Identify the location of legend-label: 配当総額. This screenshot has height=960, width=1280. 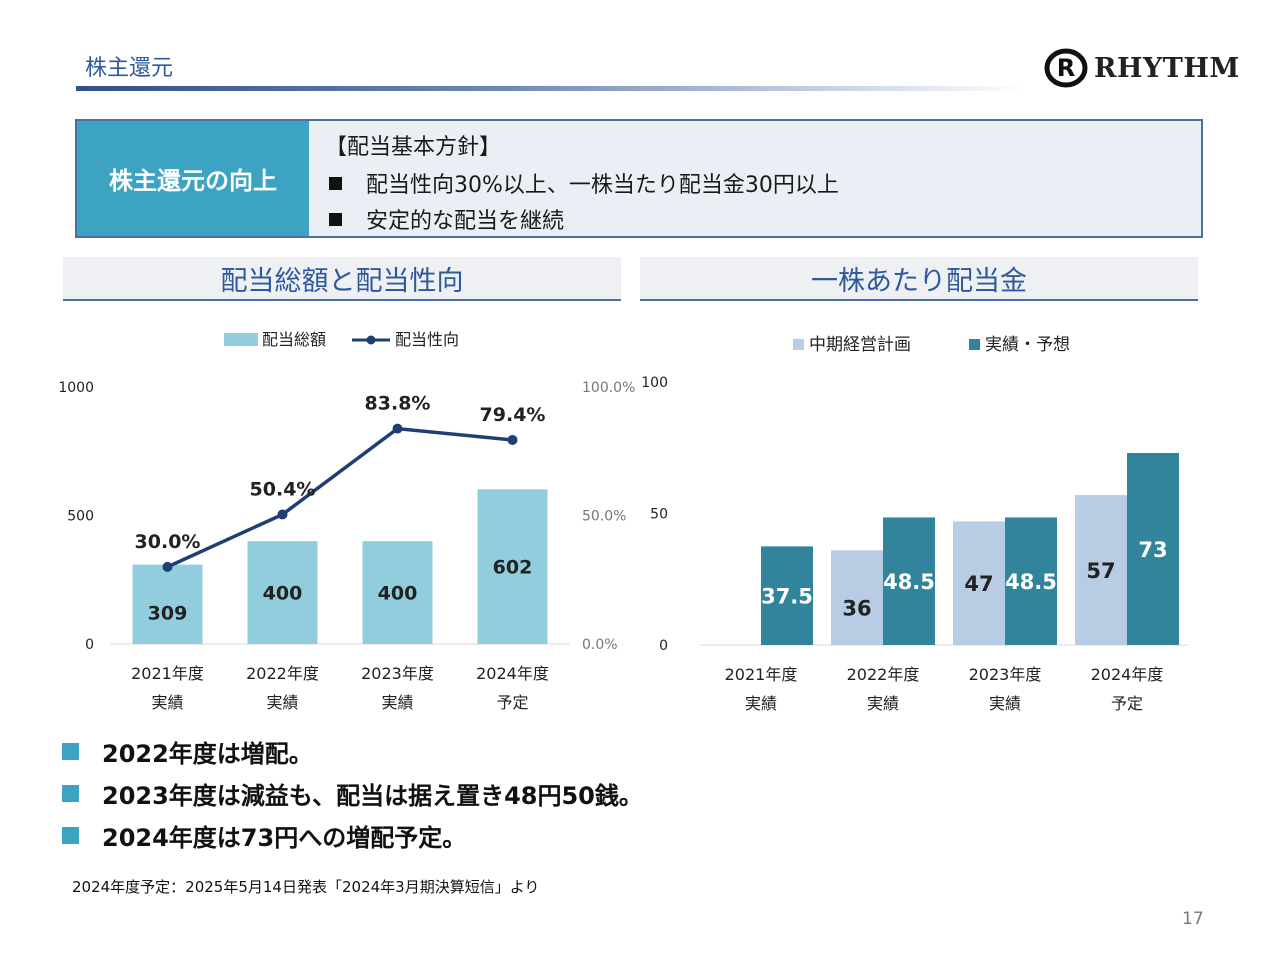
(294, 339).